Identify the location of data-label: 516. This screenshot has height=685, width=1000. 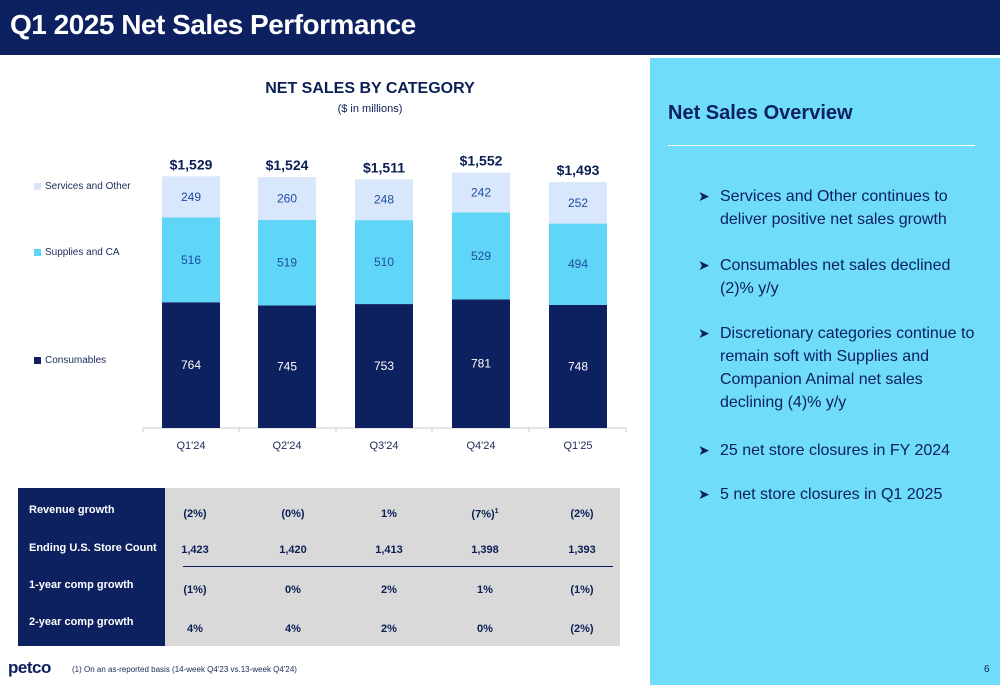
(191, 260).